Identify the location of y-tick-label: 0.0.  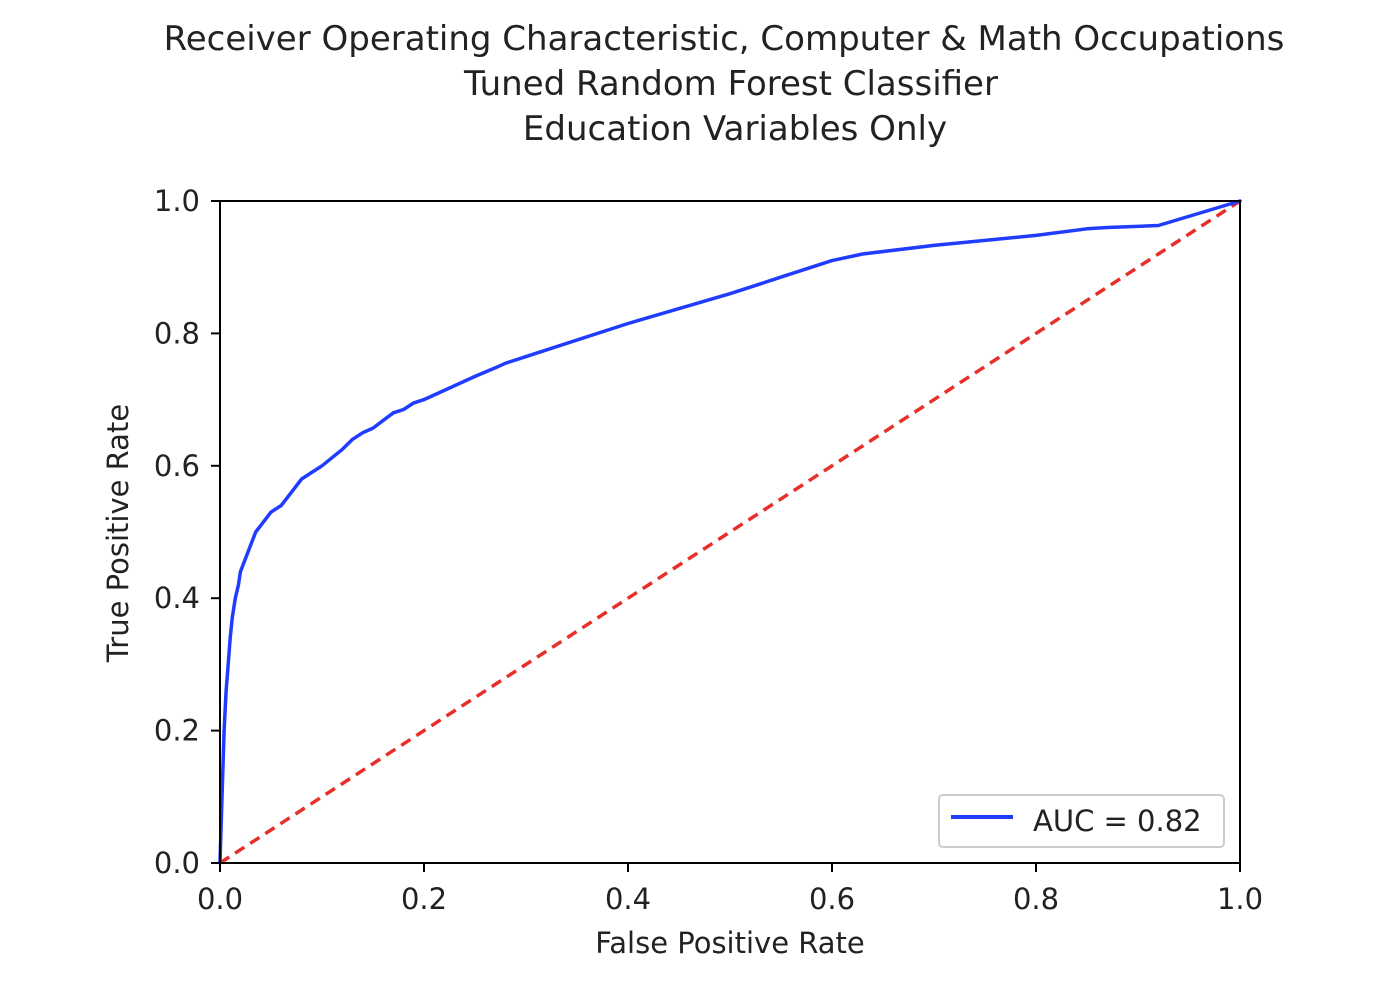
(177, 863).